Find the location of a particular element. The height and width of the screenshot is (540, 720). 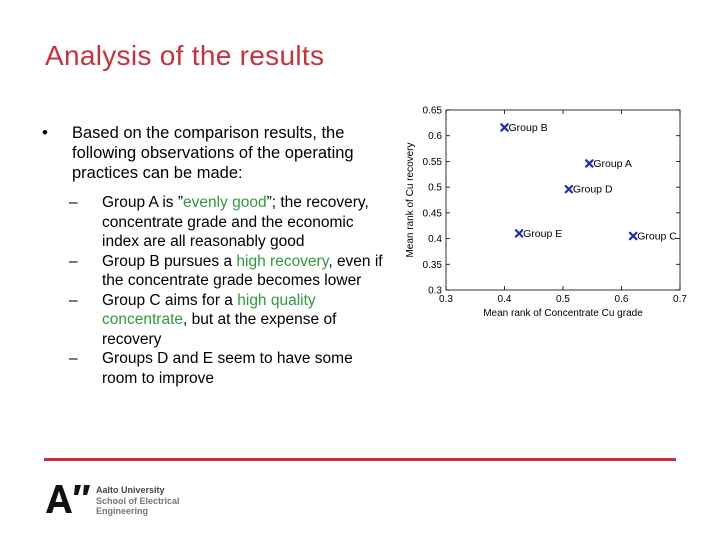

data-point: Group D is located at coordinates (588, 190).